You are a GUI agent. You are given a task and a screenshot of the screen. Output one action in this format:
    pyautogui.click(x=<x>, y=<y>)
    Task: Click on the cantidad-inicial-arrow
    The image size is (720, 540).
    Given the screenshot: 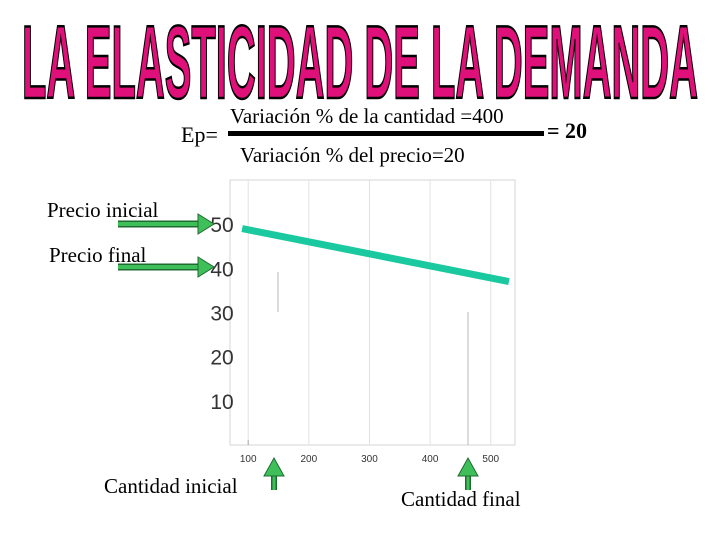 What is the action you would take?
    pyautogui.click(x=274, y=473)
    